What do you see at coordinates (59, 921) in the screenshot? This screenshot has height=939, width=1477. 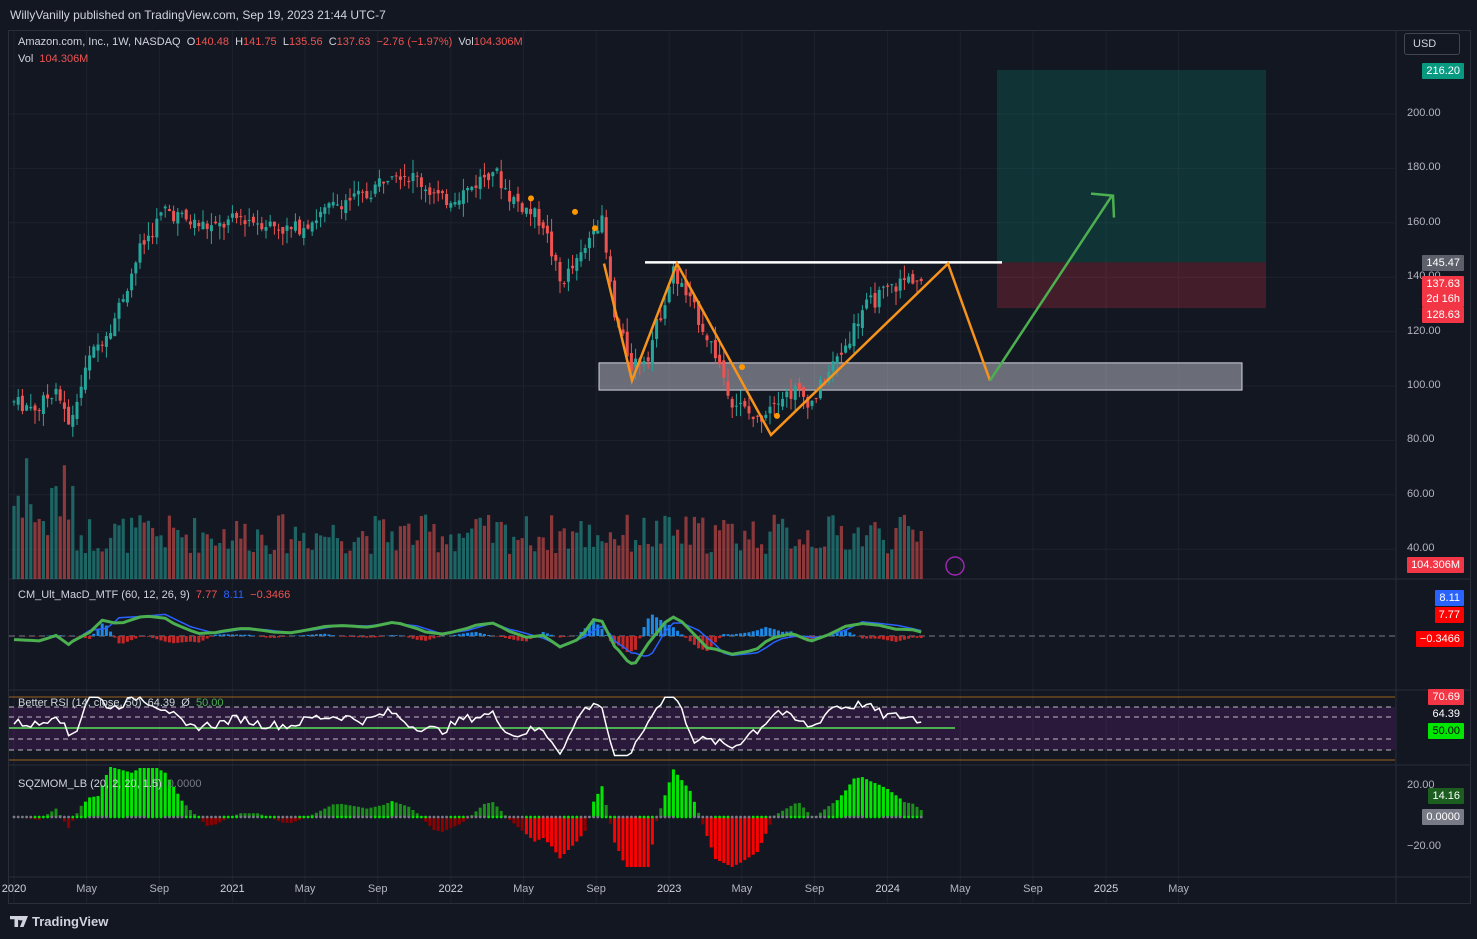 I see `tradingview-logo: TradingView` at bounding box center [59, 921].